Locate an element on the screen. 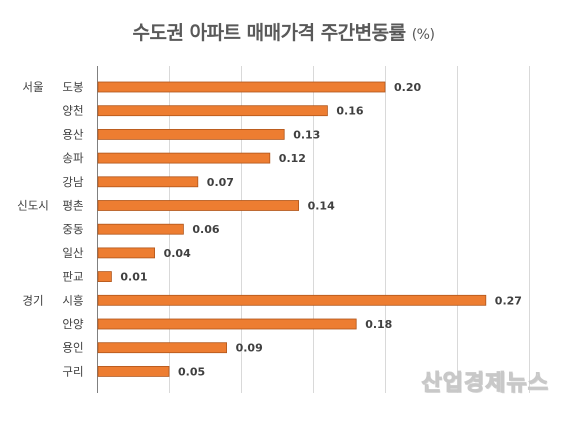 The width and height of the screenshot is (567, 429). chart-title-unit: (%) is located at coordinates (423, 35).